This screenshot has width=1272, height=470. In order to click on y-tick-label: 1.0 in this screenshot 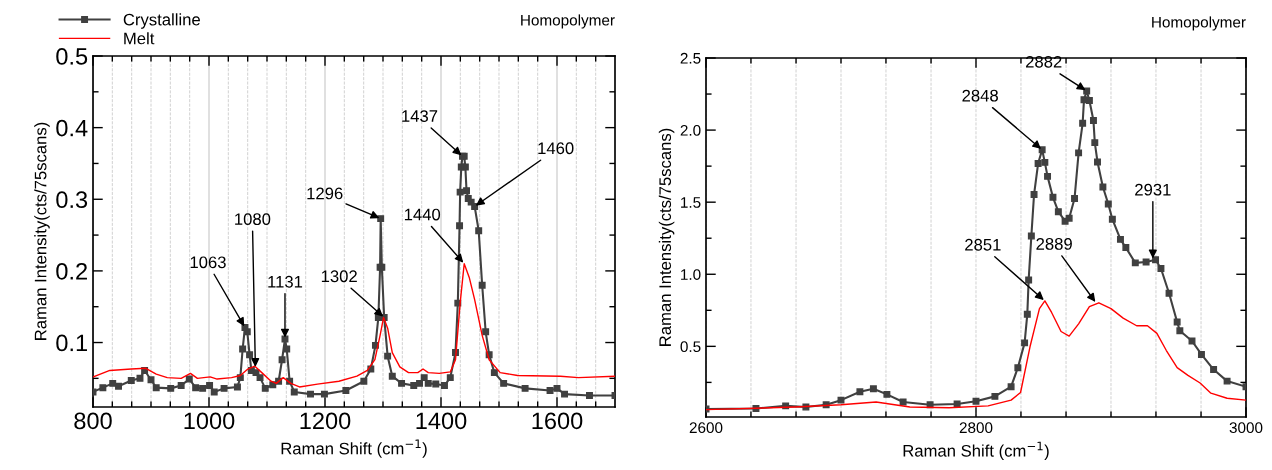, I will do `click(691, 274)`.